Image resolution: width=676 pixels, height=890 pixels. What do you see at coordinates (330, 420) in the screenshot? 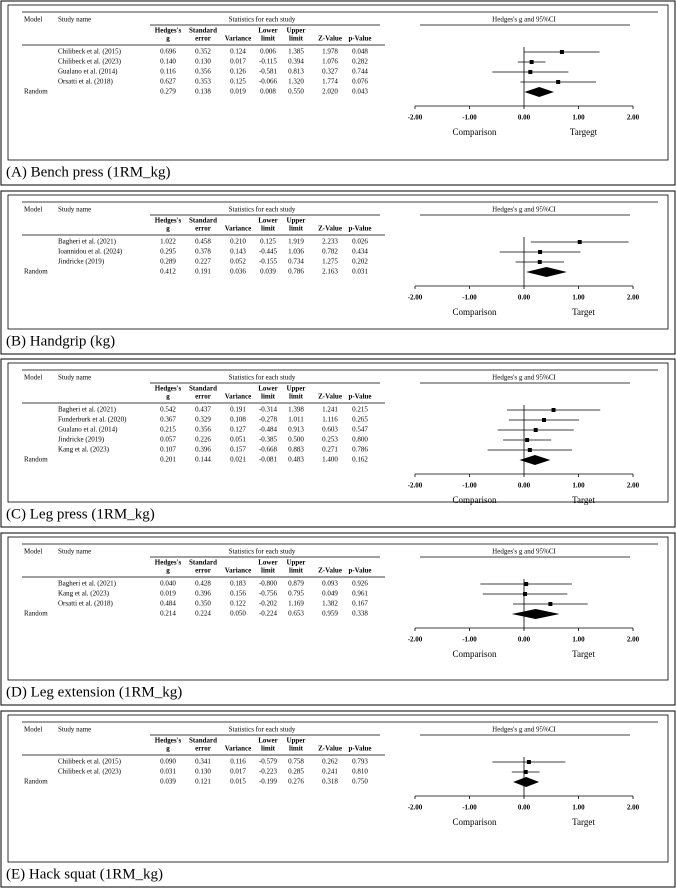
I see `stat-cell: 1.116` at bounding box center [330, 420].